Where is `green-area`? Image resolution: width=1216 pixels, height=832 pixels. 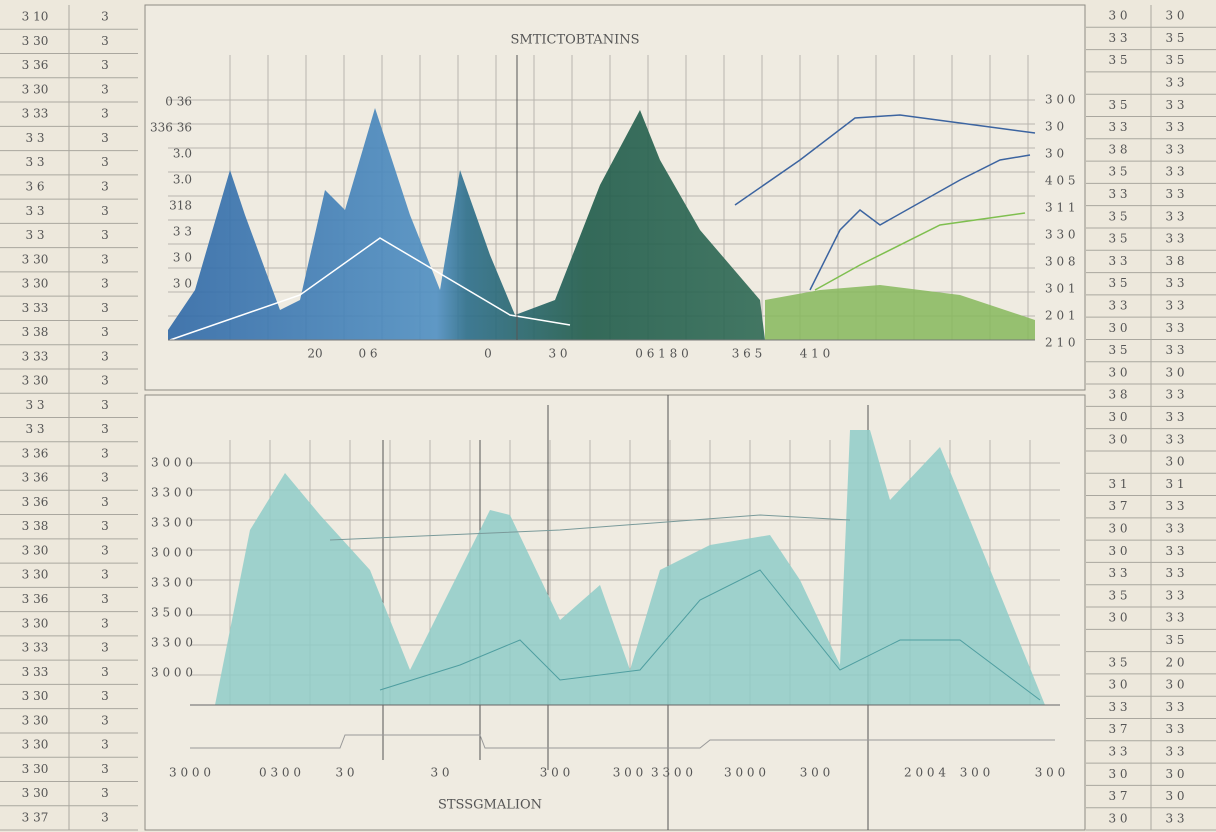
green-area is located at coordinates (900, 312).